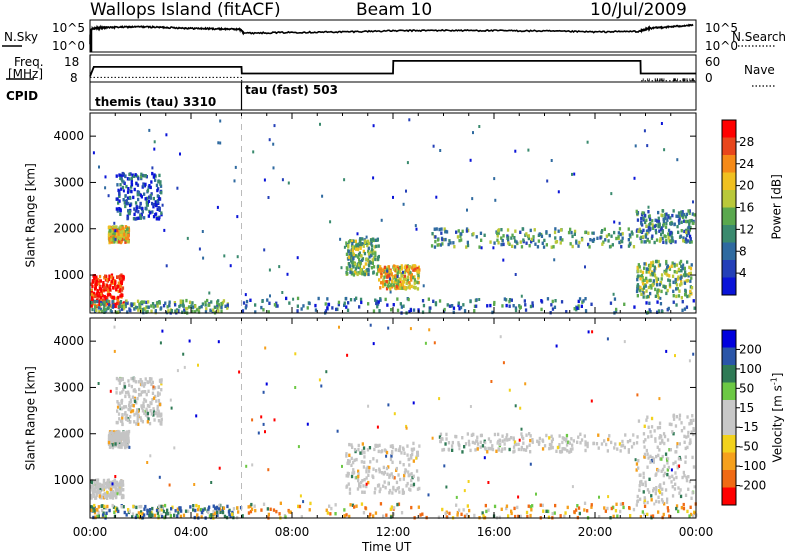 This screenshot has width=800, height=554. Describe the element at coordinates (752, 466) in the screenshot. I see `velocity-colorbar-tick-label: -100` at that location.